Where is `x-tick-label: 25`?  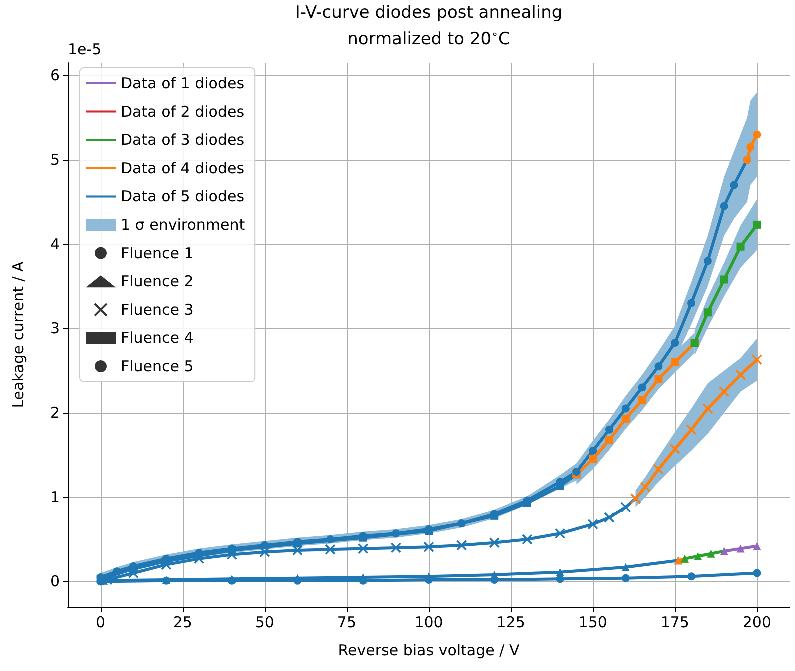 x-tick-label: 25 is located at coordinates (182, 623).